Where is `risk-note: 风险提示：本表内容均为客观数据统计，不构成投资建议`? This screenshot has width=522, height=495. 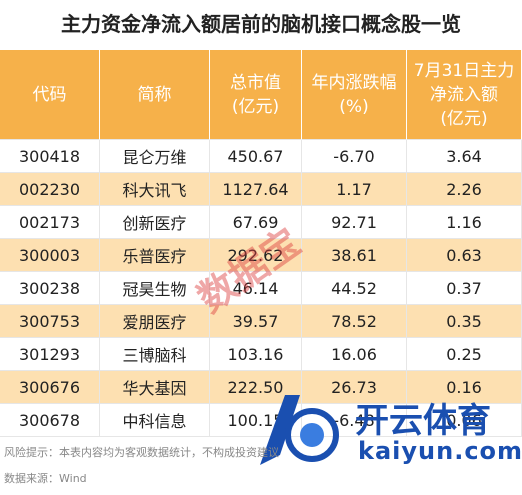 risk-note: 风险提示：本表内容均为客观数据统计，不构成投资建议 is located at coordinates (141, 452).